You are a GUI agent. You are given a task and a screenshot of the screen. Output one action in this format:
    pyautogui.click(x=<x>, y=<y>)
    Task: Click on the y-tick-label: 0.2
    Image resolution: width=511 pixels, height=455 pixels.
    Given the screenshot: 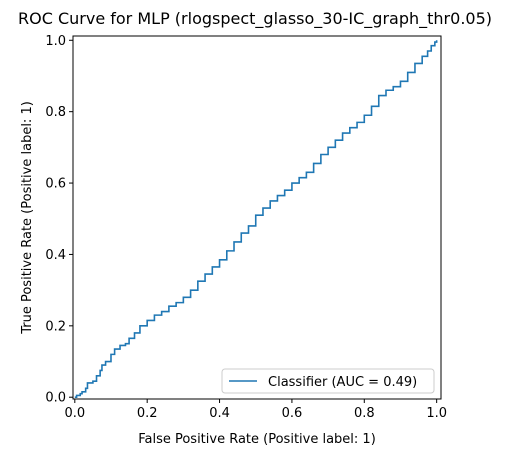 What is the action you would take?
    pyautogui.click(x=55, y=326)
    